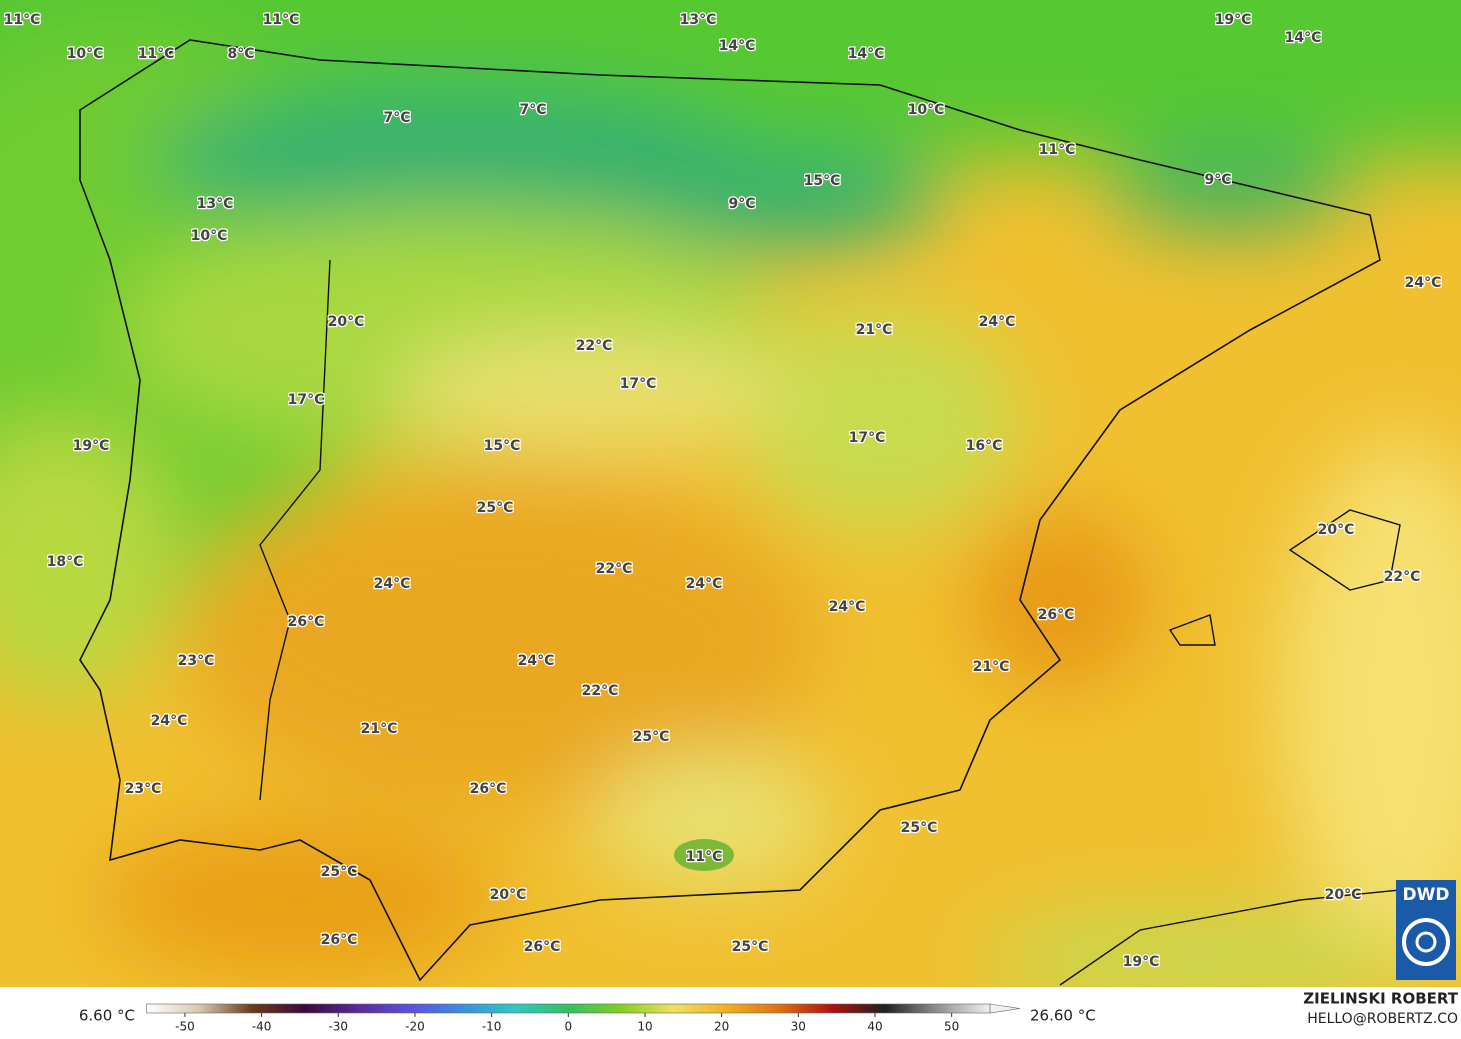  Describe the element at coordinates (798, 1027) in the screenshot. I see `colorbar-tick-label: 30` at that location.